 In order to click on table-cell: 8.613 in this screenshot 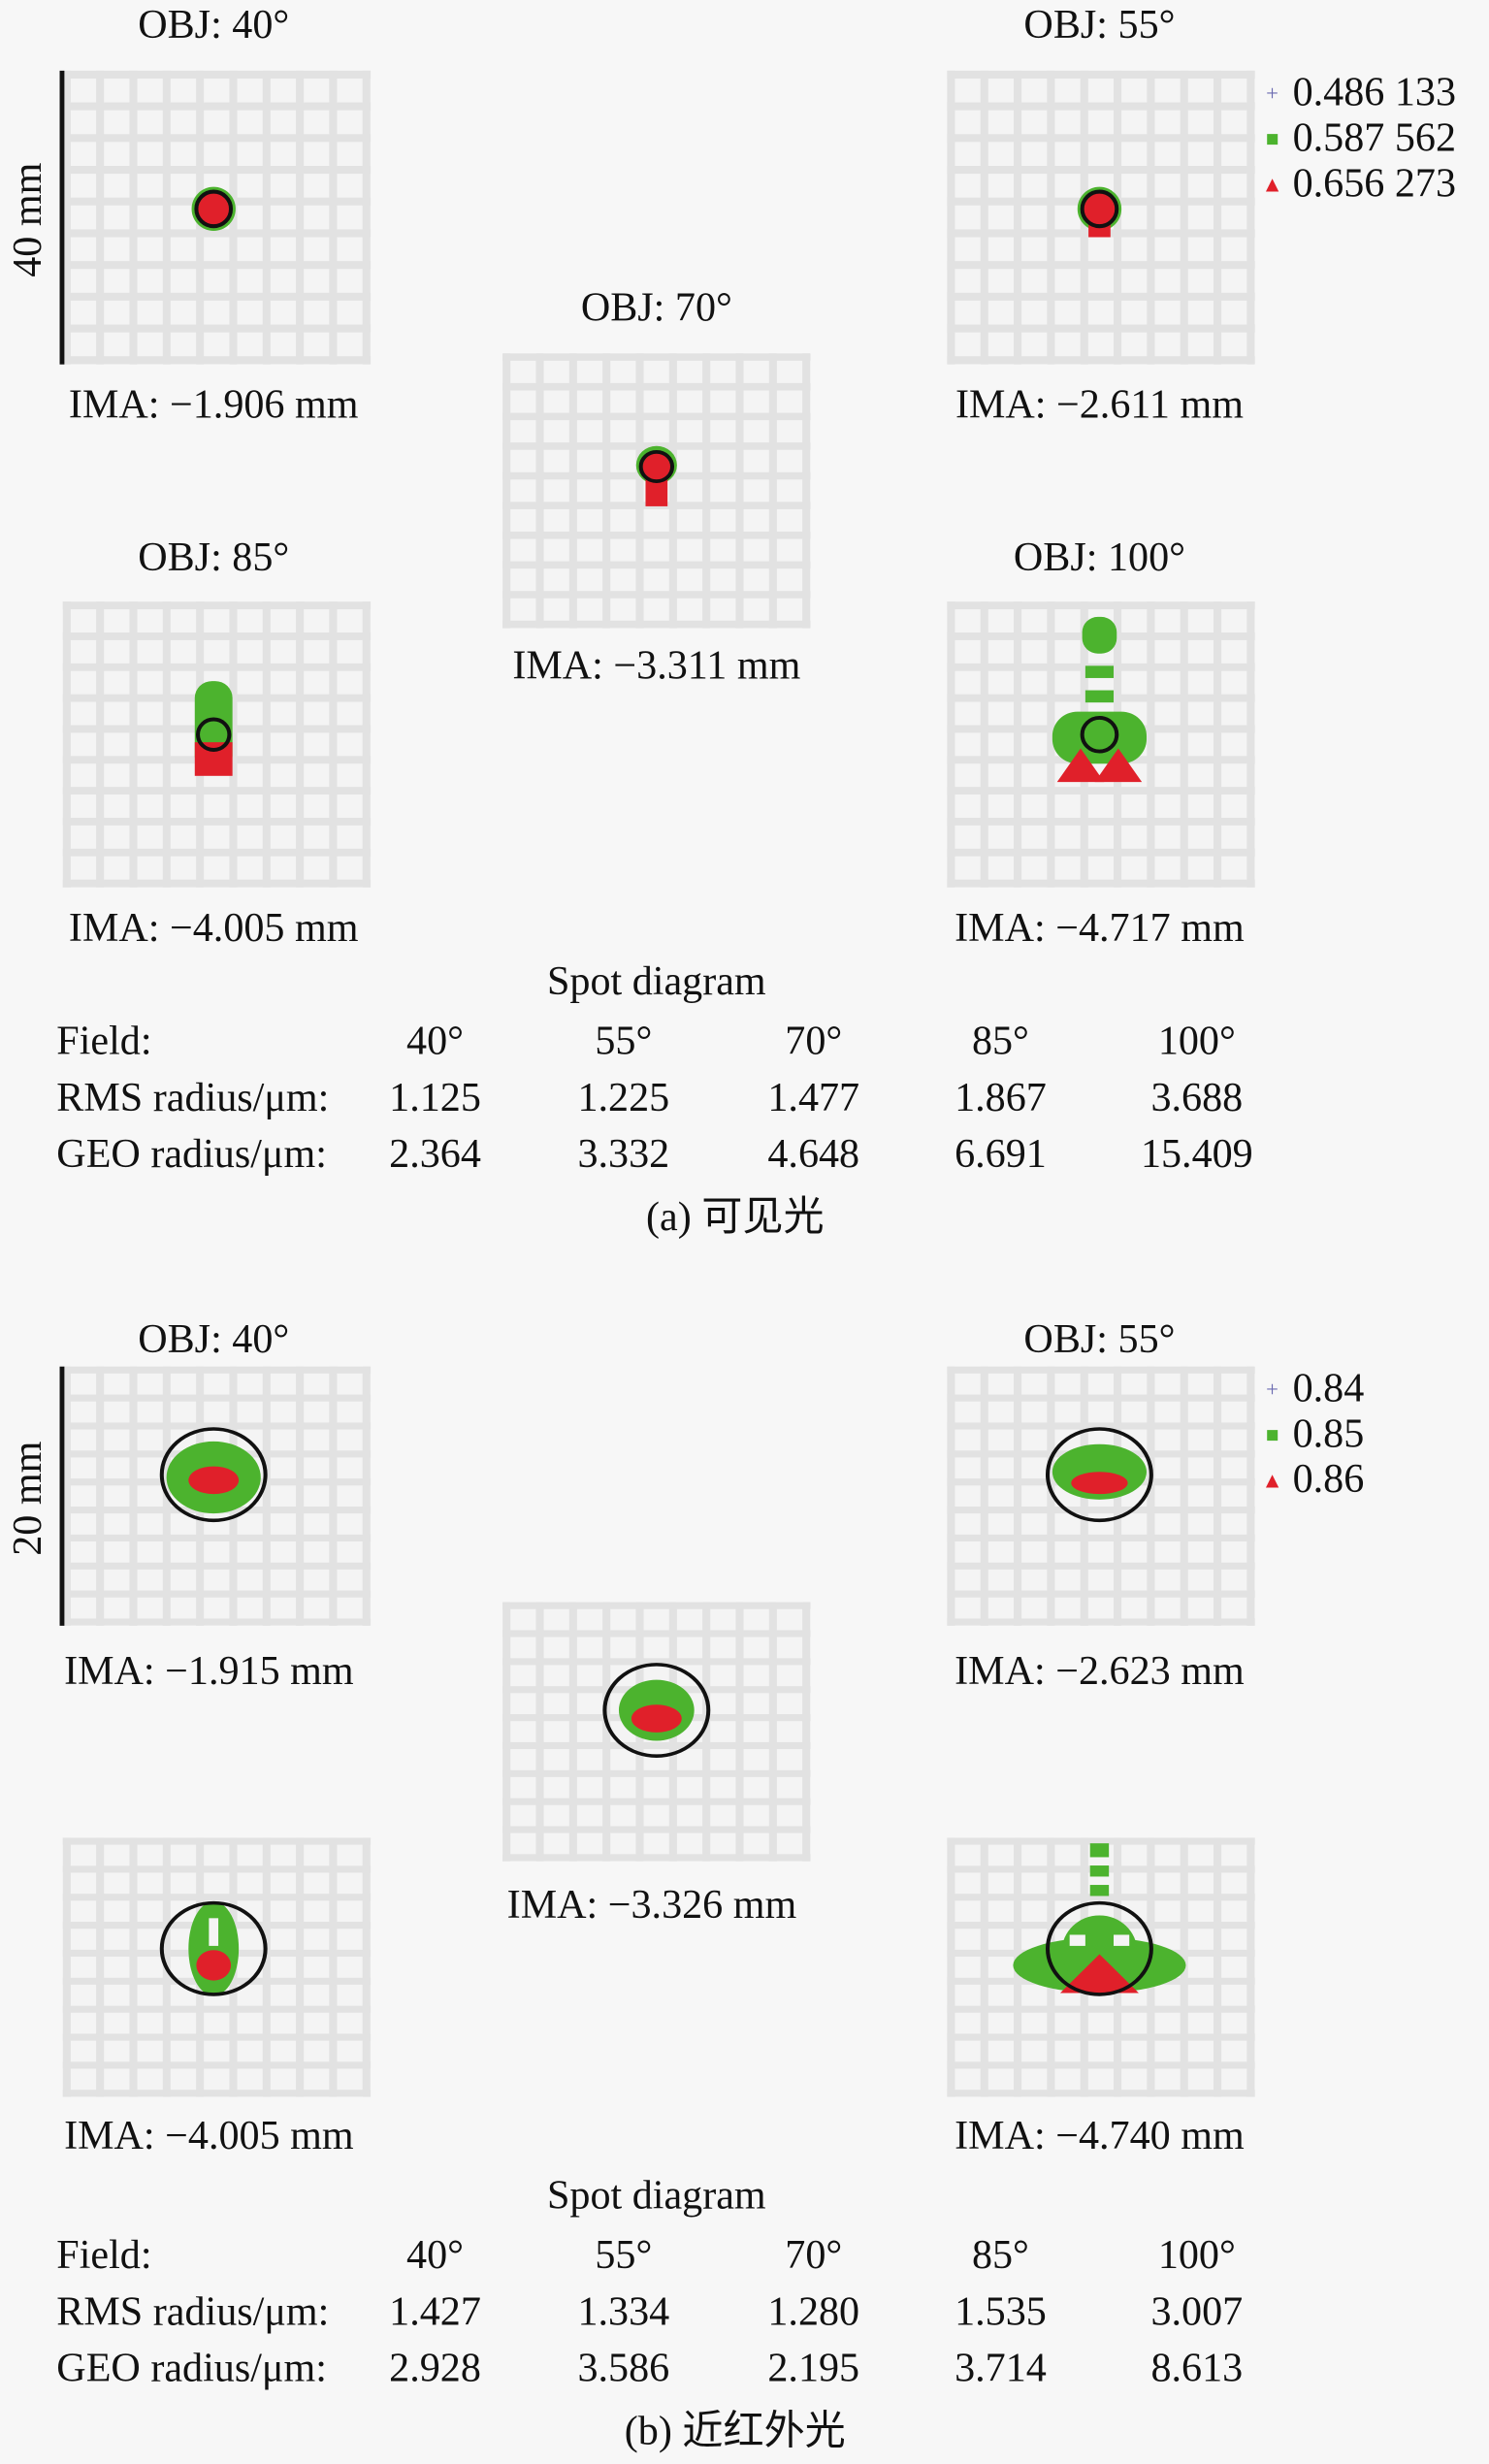, I will do `click(1197, 2368)`.